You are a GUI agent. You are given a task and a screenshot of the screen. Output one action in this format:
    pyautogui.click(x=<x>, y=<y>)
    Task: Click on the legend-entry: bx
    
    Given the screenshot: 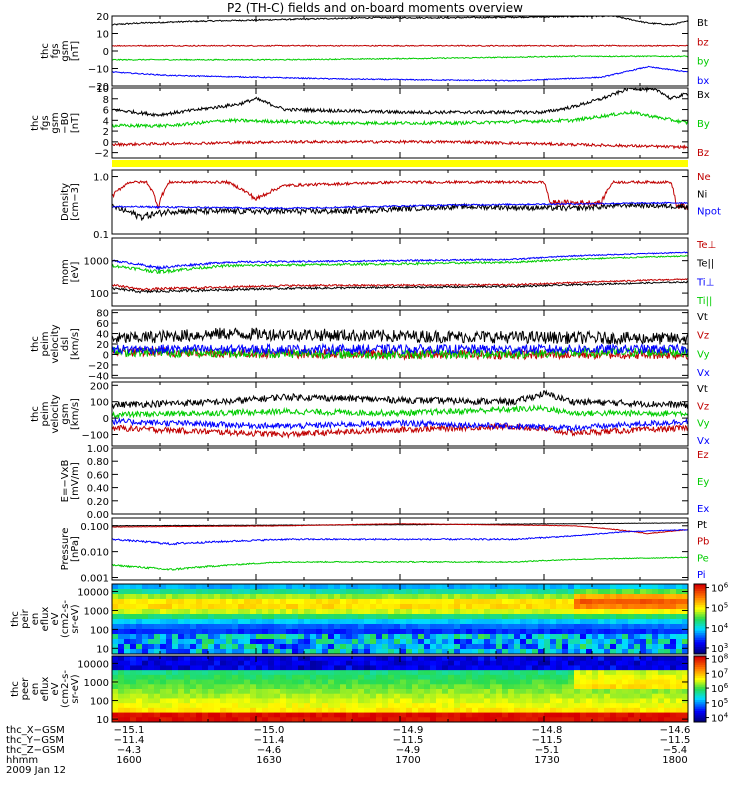 What is the action you would take?
    pyautogui.click(x=703, y=81)
    